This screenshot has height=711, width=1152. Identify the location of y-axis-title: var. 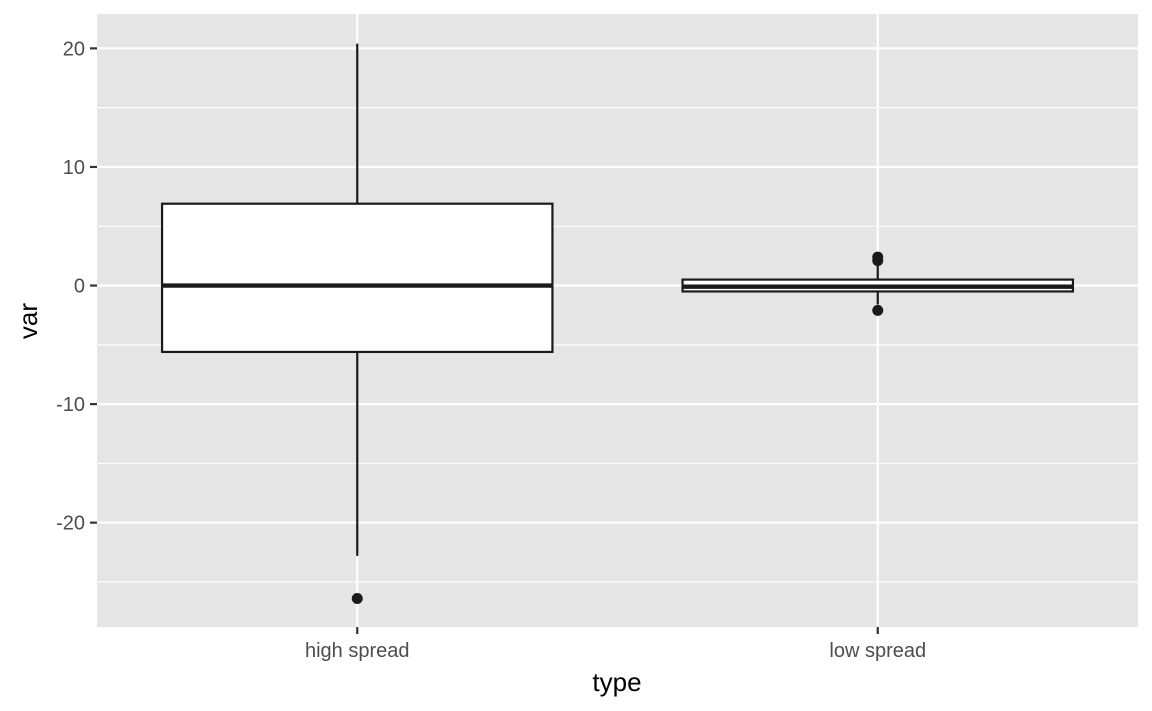
(28, 321).